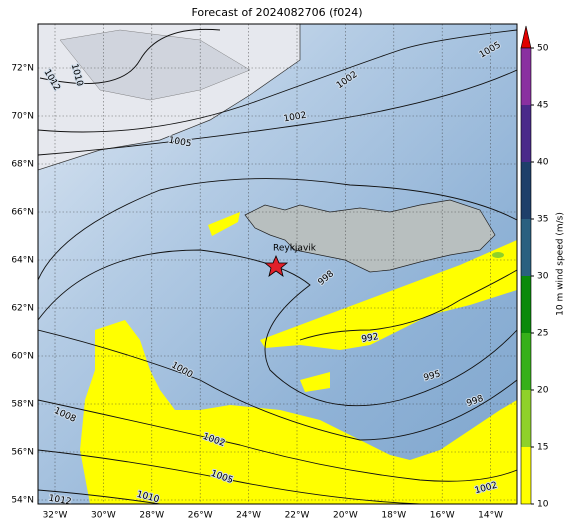  Describe the element at coordinates (534, 267) in the screenshot. I see `colorbar: 10 15 20 25 30 35 40 45 50` at that location.